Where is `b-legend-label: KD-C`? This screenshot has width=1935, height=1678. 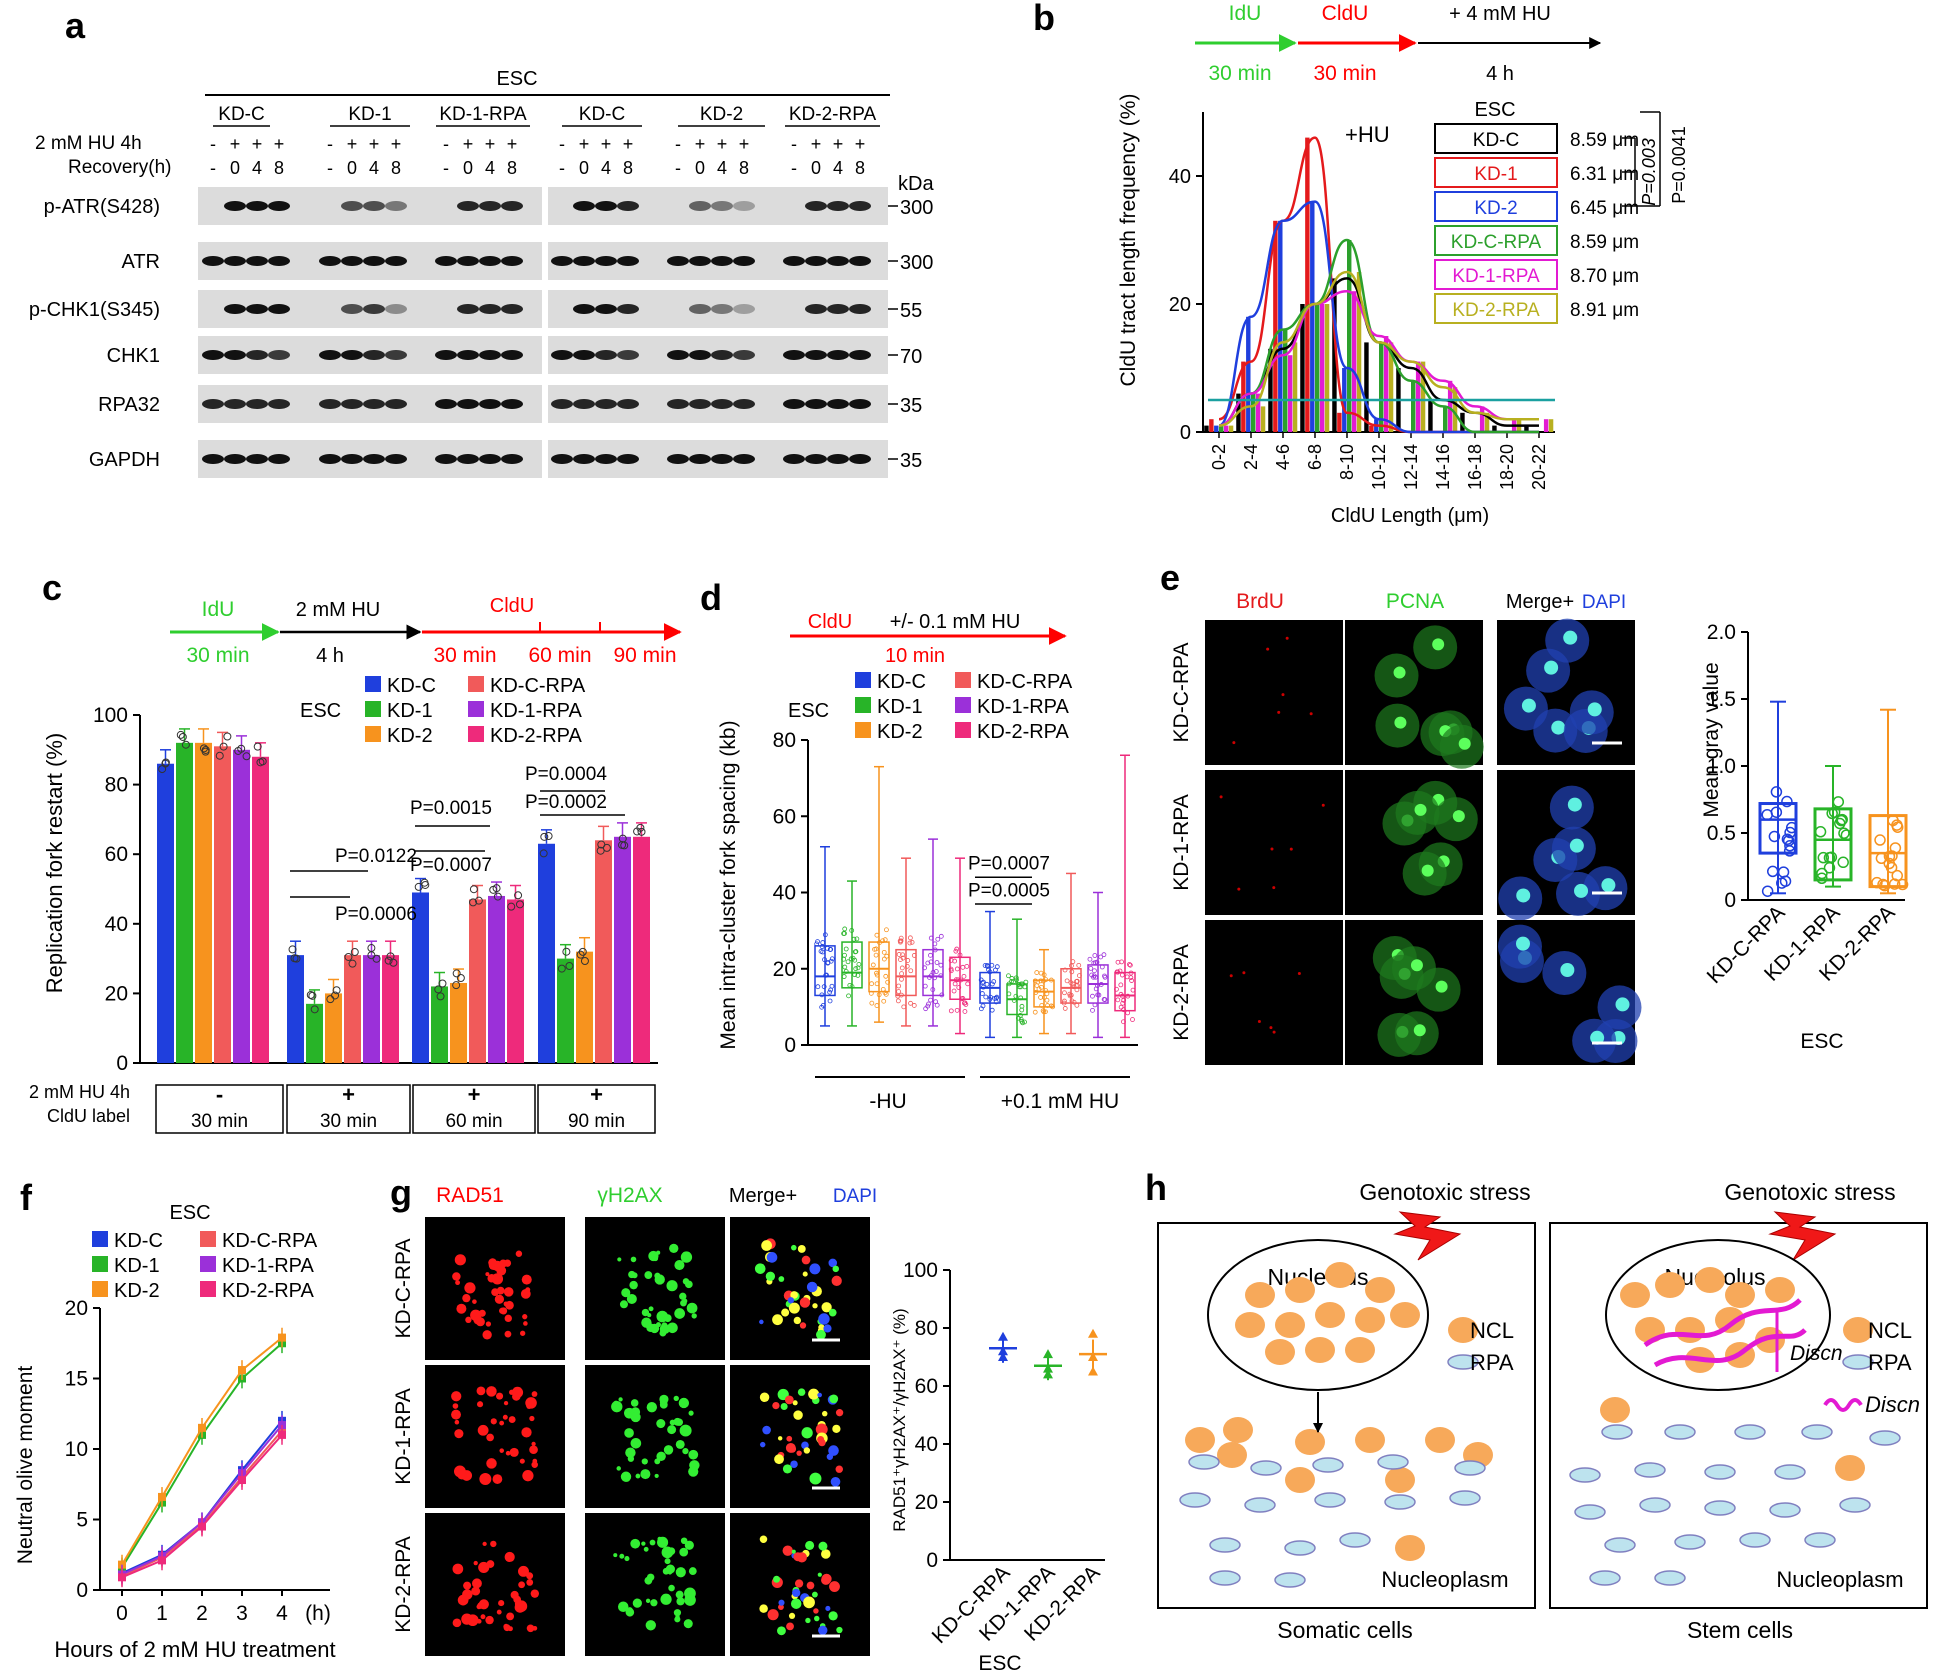 b-legend-label: KD-C is located at coordinates (1496, 140).